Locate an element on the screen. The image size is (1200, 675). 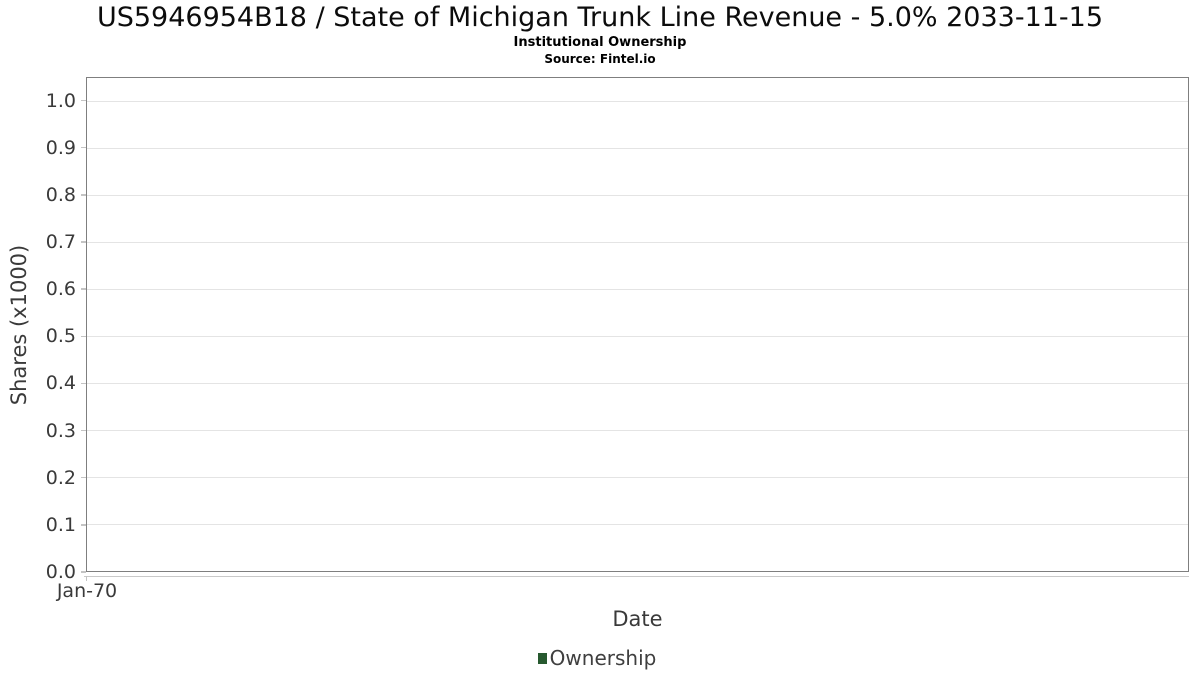
x-tick-label: Jan-70 is located at coordinates (87, 591).